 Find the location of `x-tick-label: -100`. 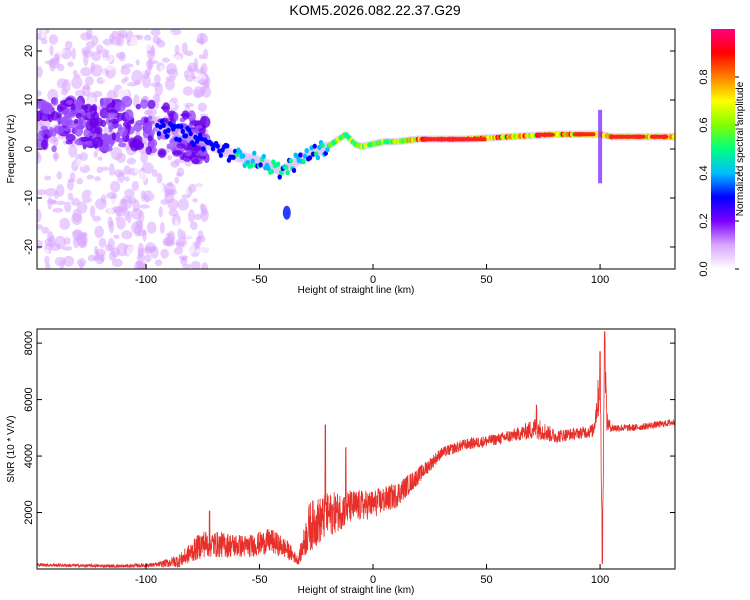

x-tick-label: -100 is located at coordinates (146, 580).